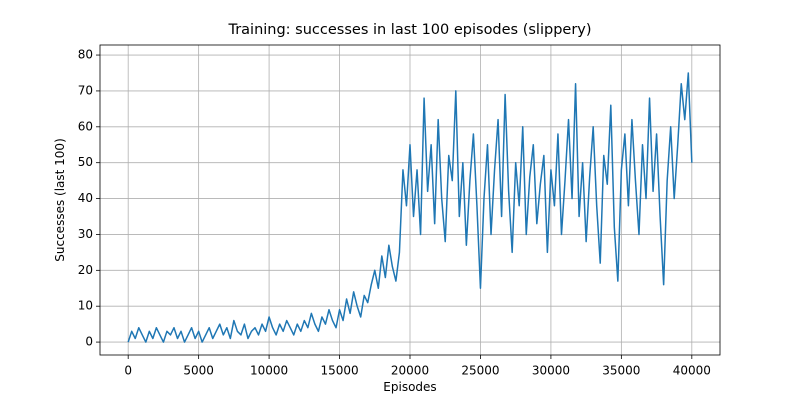 The height and width of the screenshot is (400, 800). I want to click on x-tick-label: 35000, so click(621, 371).